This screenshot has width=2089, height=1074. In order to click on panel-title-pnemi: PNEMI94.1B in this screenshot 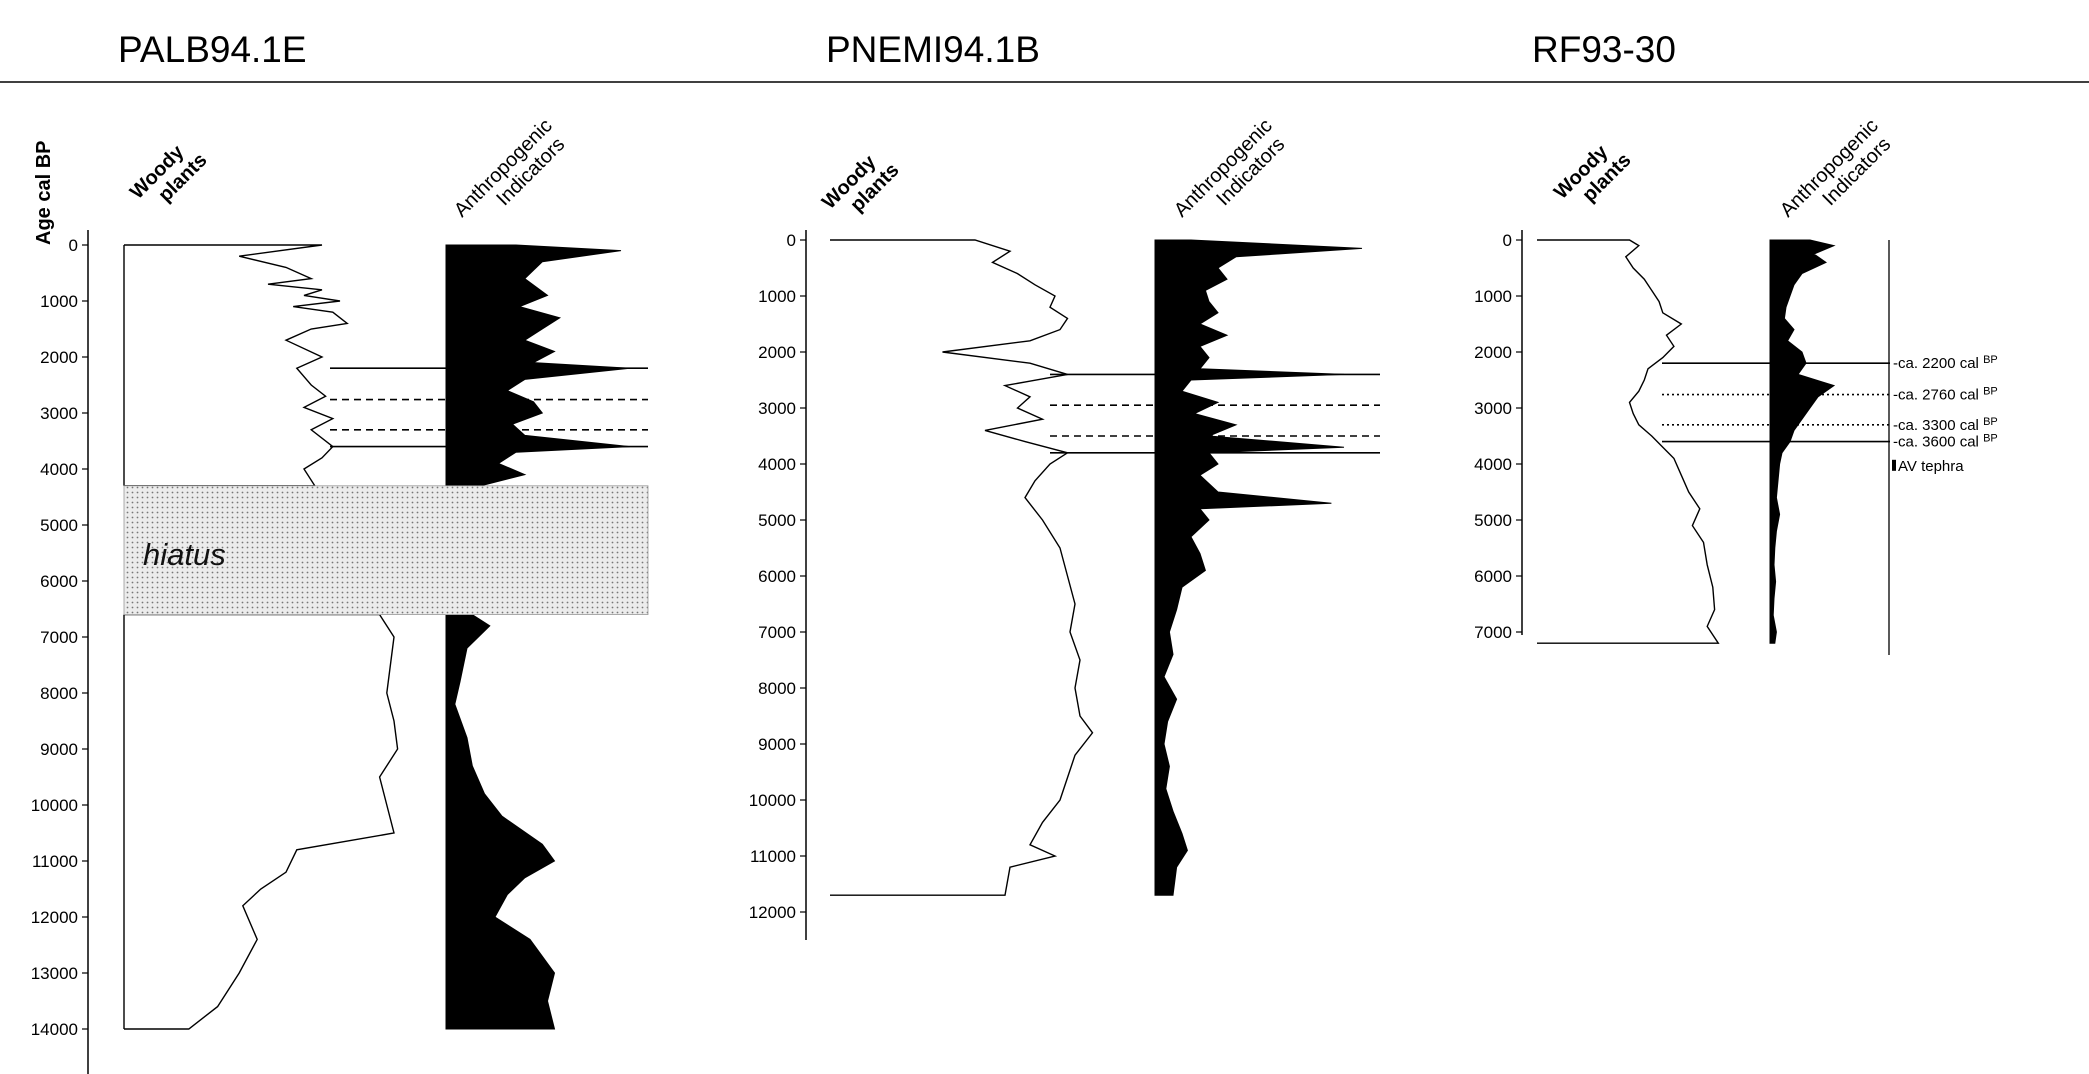, I will do `click(933, 49)`.